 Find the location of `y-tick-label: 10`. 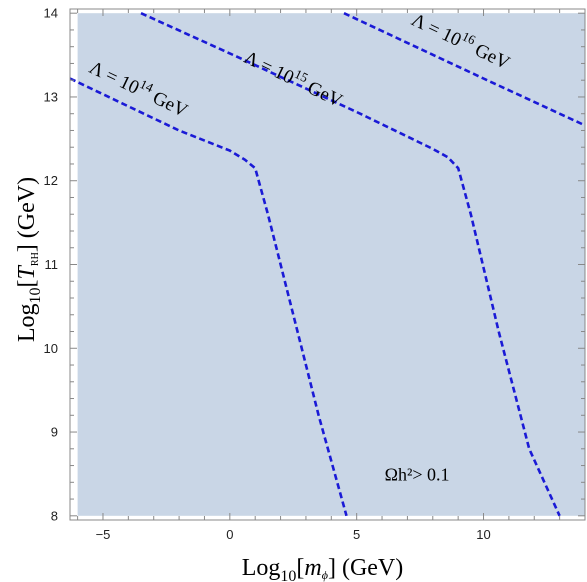

y-tick-label: 10 is located at coordinates (51, 348).